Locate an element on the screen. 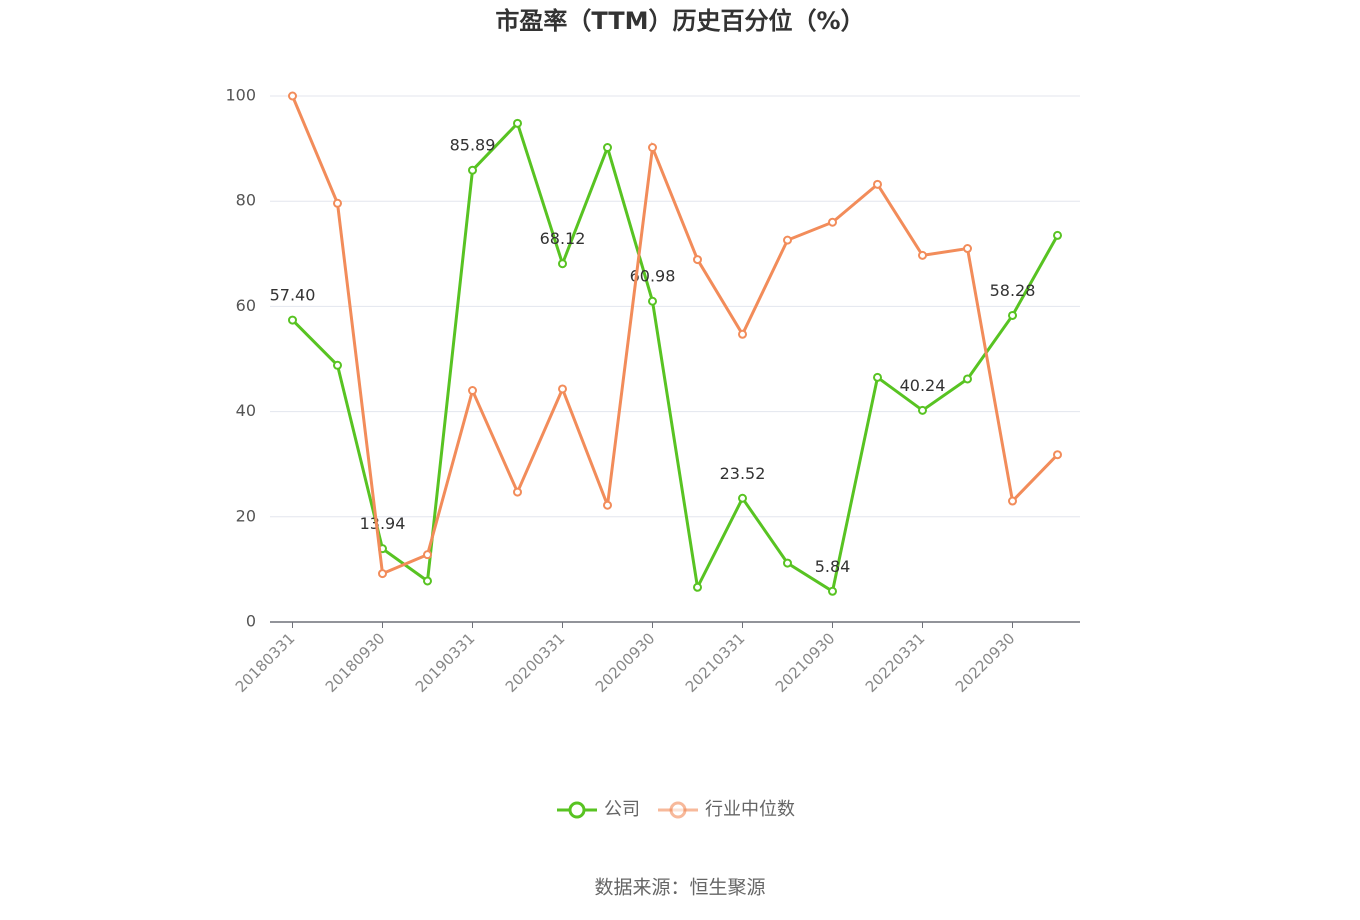  chart-title: 市盈率（TTM）历史百分位（%） is located at coordinates (679, 21).